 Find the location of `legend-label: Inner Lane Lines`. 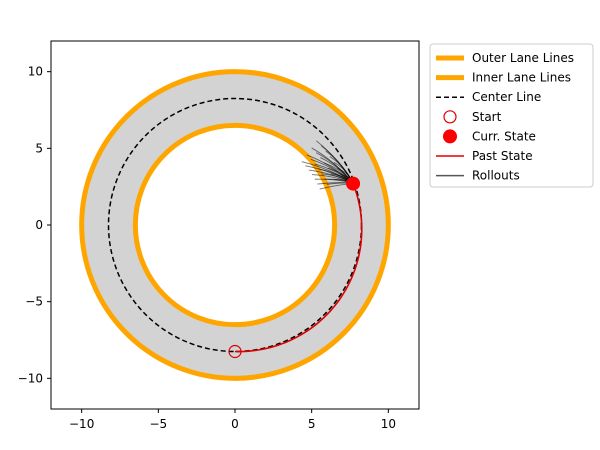

legend-label: Inner Lane Lines is located at coordinates (521, 78).